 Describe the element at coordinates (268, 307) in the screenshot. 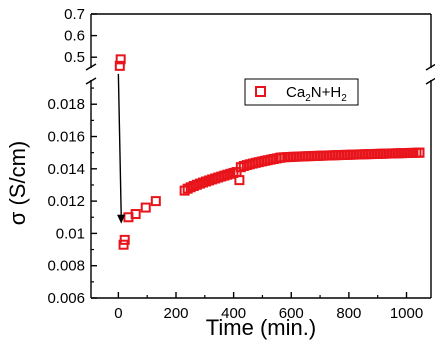

I see `x-axis-ticks: 0 200 400 600 800 1000` at that location.